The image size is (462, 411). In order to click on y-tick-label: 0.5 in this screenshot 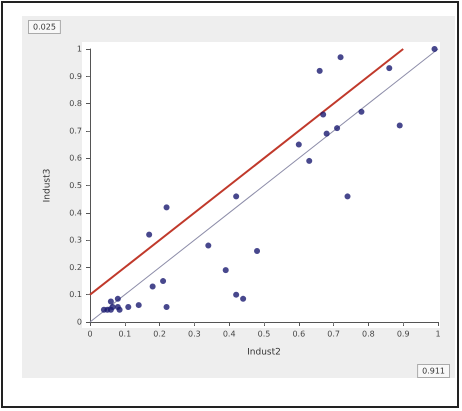, I will do `click(75, 185)`.